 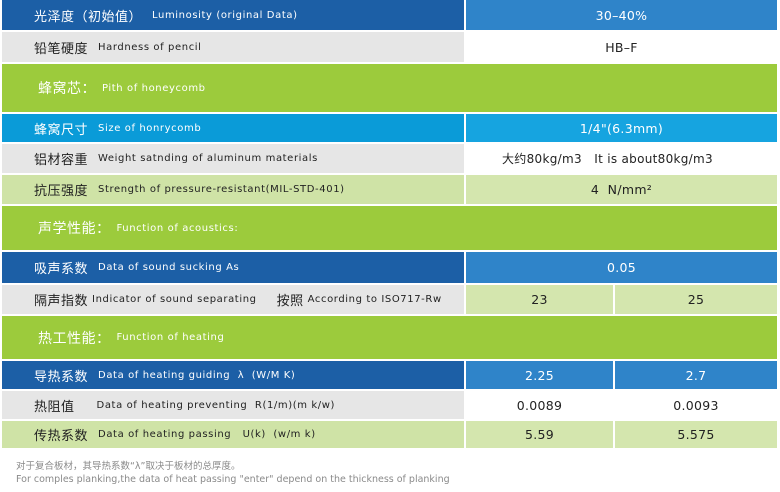 I want to click on value-cell-b: 0.0093, so click(x=696, y=405).